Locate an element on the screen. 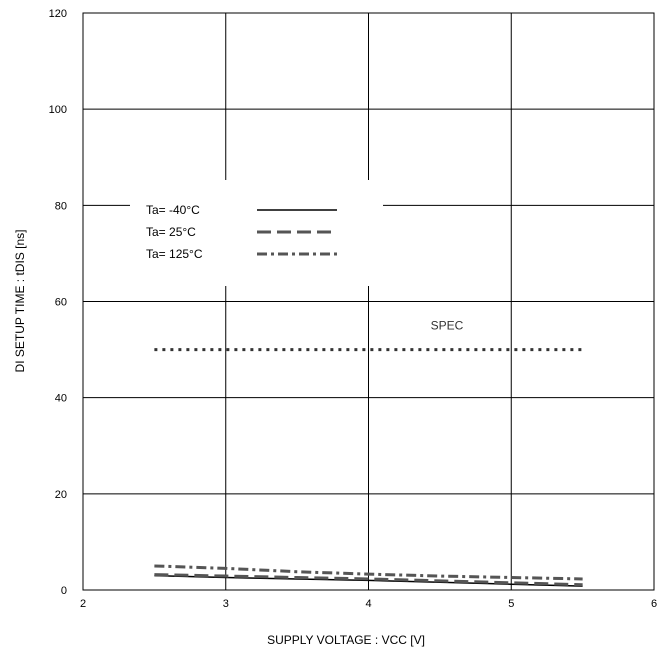 This screenshot has height=655, width=669. y-tick-label: 60 is located at coordinates (61, 303).